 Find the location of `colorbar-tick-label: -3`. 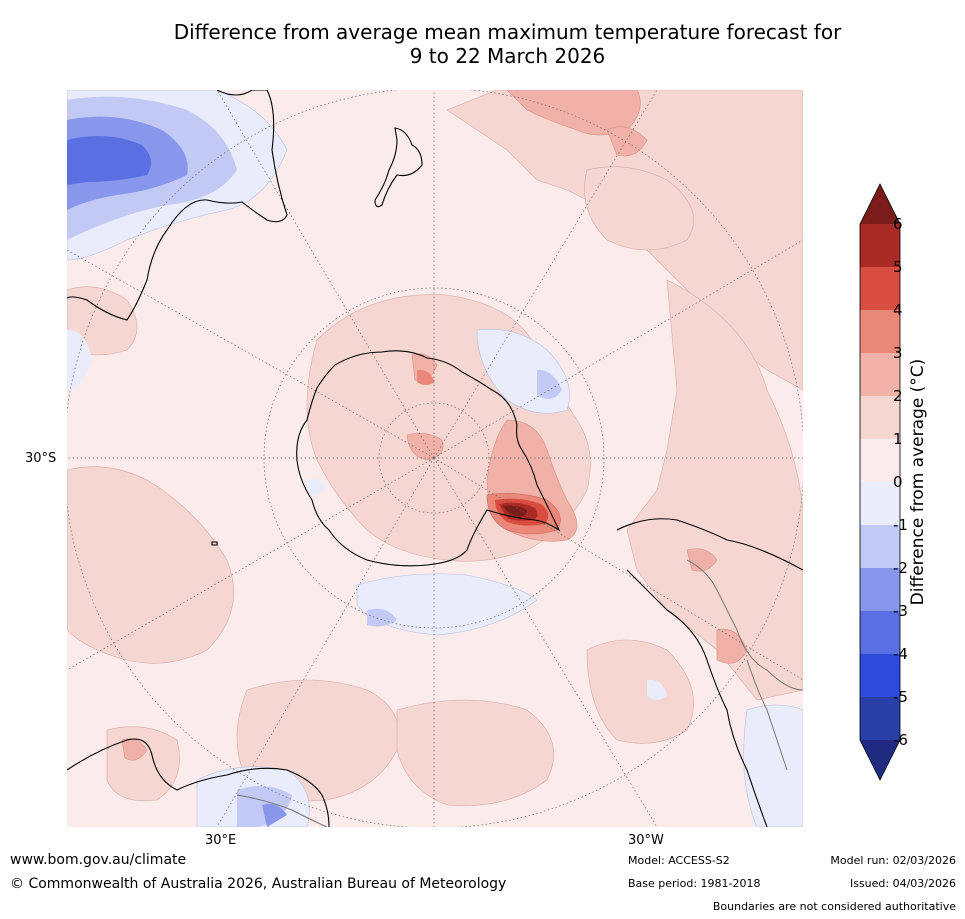

colorbar-tick-label: -3 is located at coordinates (900, 611).